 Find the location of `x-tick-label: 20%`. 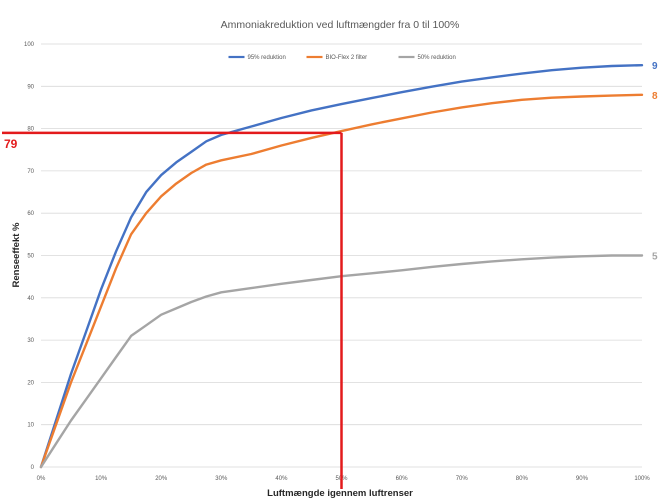

x-tick-label: 20% is located at coordinates (161, 479).